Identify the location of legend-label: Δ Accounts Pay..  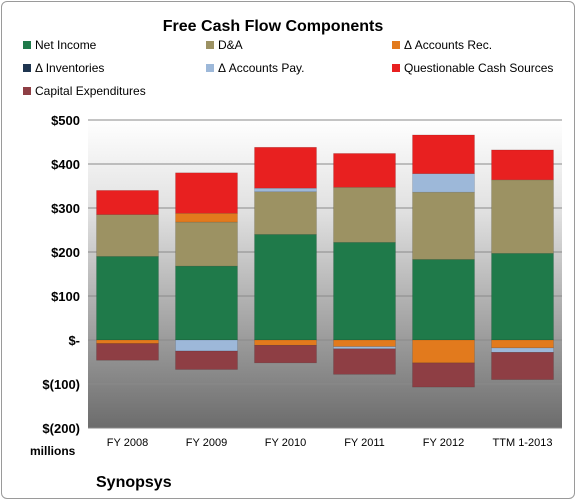
(261, 68).